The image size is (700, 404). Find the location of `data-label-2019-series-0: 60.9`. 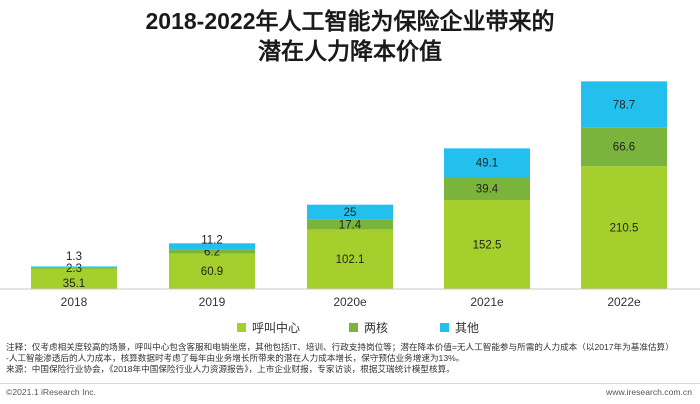

data-label-2019-series-0: 60.9 is located at coordinates (212, 272).